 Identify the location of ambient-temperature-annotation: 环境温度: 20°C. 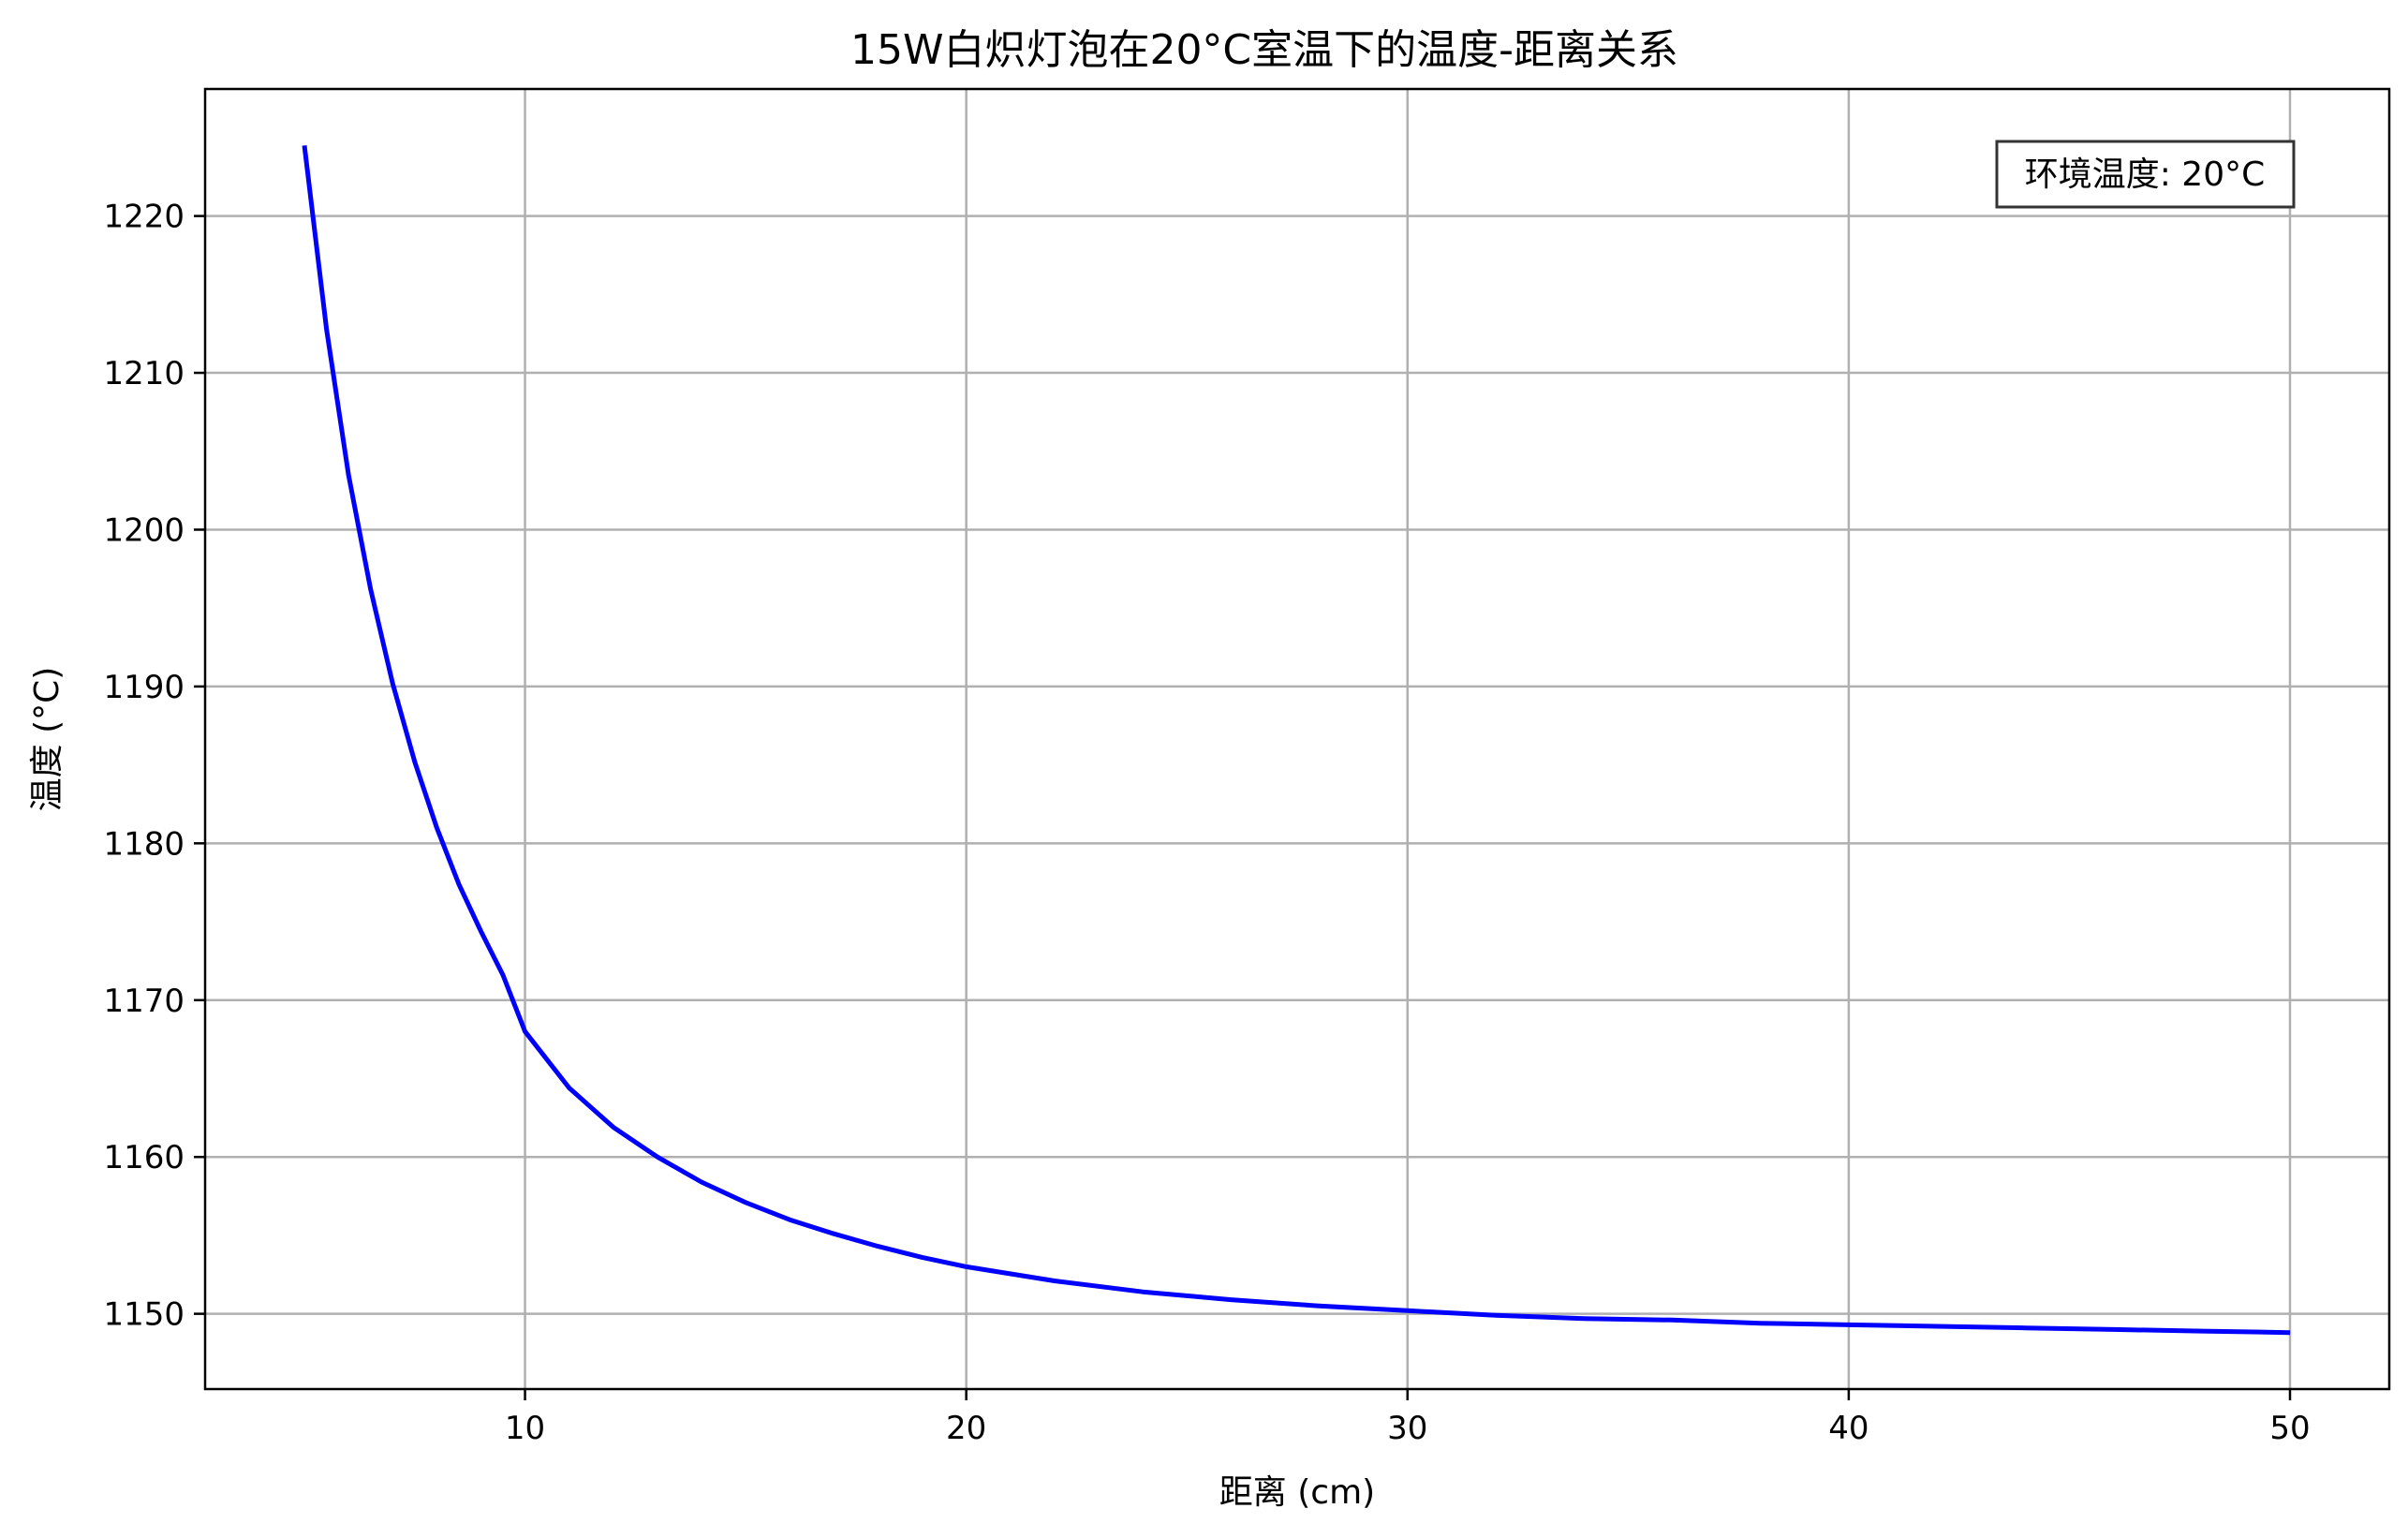
(2145, 174).